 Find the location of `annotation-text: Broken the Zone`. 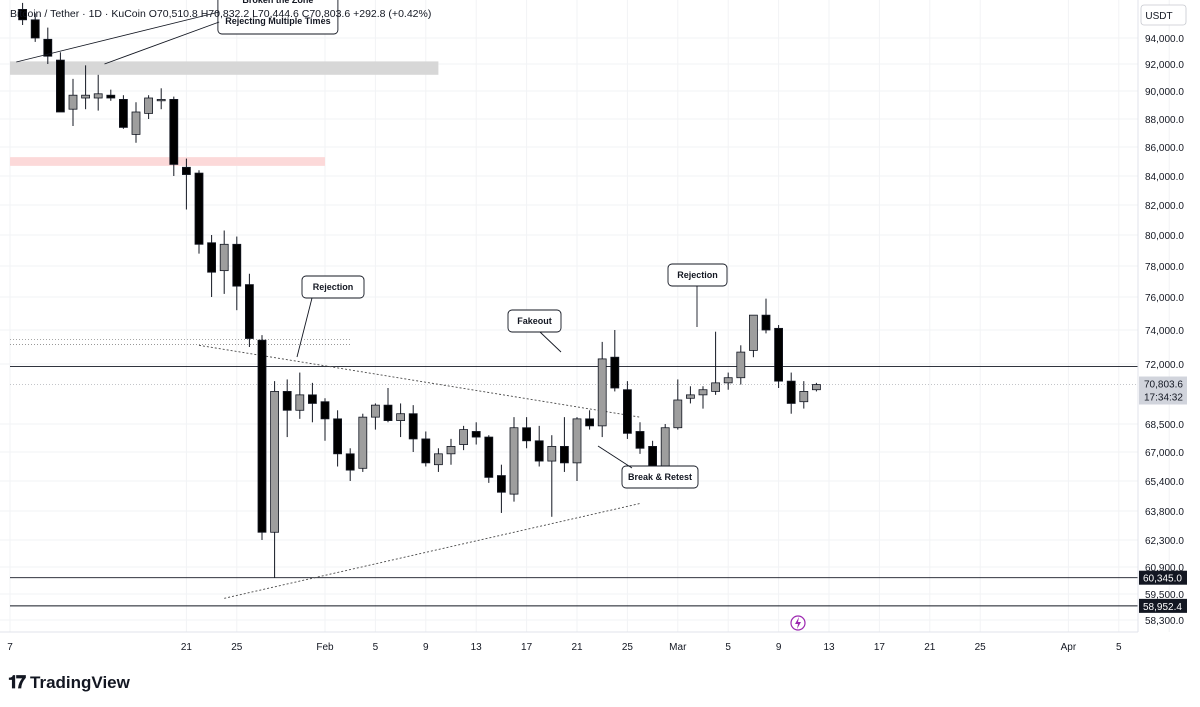

annotation-text: Broken the Zone is located at coordinates (277, 2).